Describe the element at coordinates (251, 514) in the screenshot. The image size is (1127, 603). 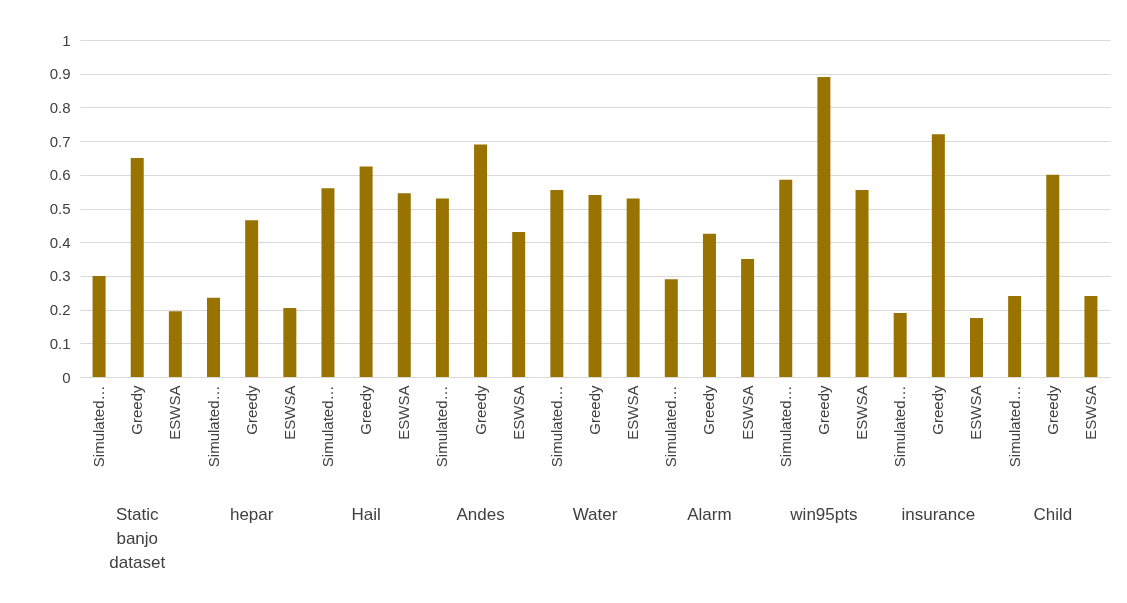
I see `text: hepar` at that location.